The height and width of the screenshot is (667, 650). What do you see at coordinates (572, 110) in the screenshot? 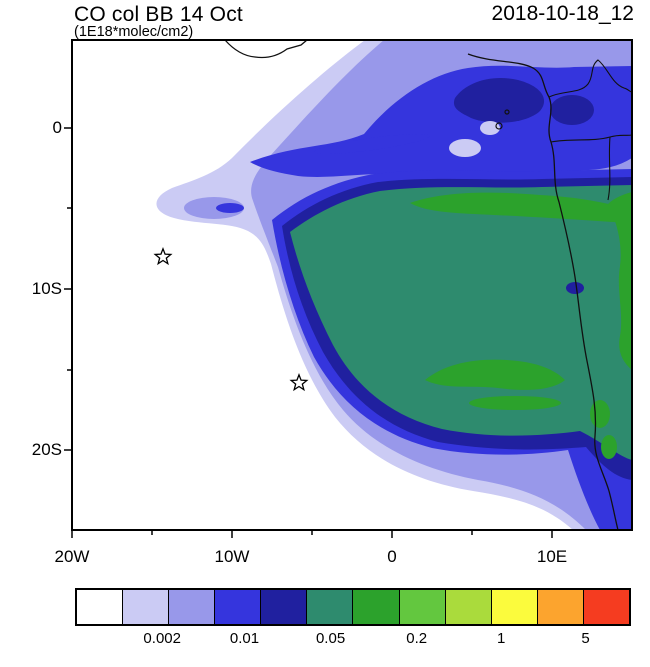
I see `contour-dark-core-coastal` at bounding box center [572, 110].